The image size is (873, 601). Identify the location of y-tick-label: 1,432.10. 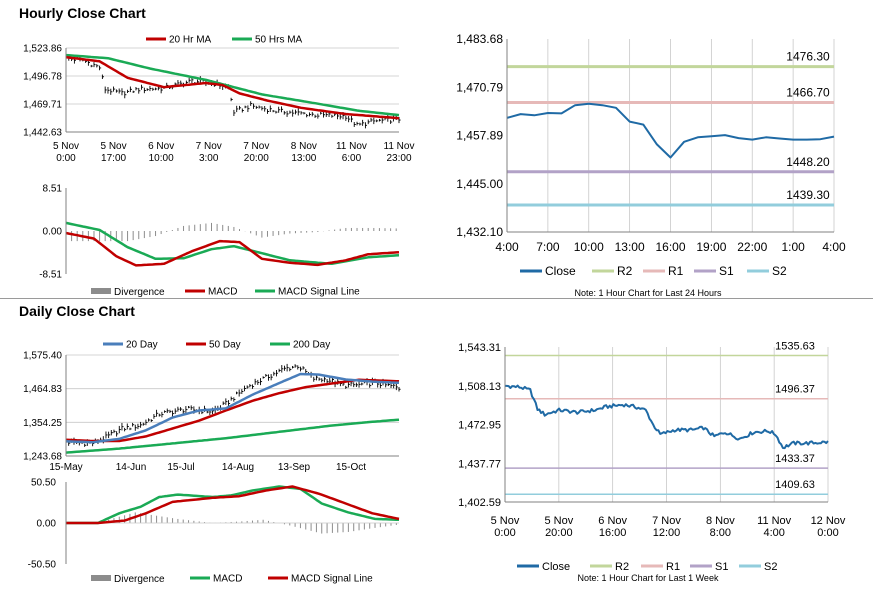
(479, 232).